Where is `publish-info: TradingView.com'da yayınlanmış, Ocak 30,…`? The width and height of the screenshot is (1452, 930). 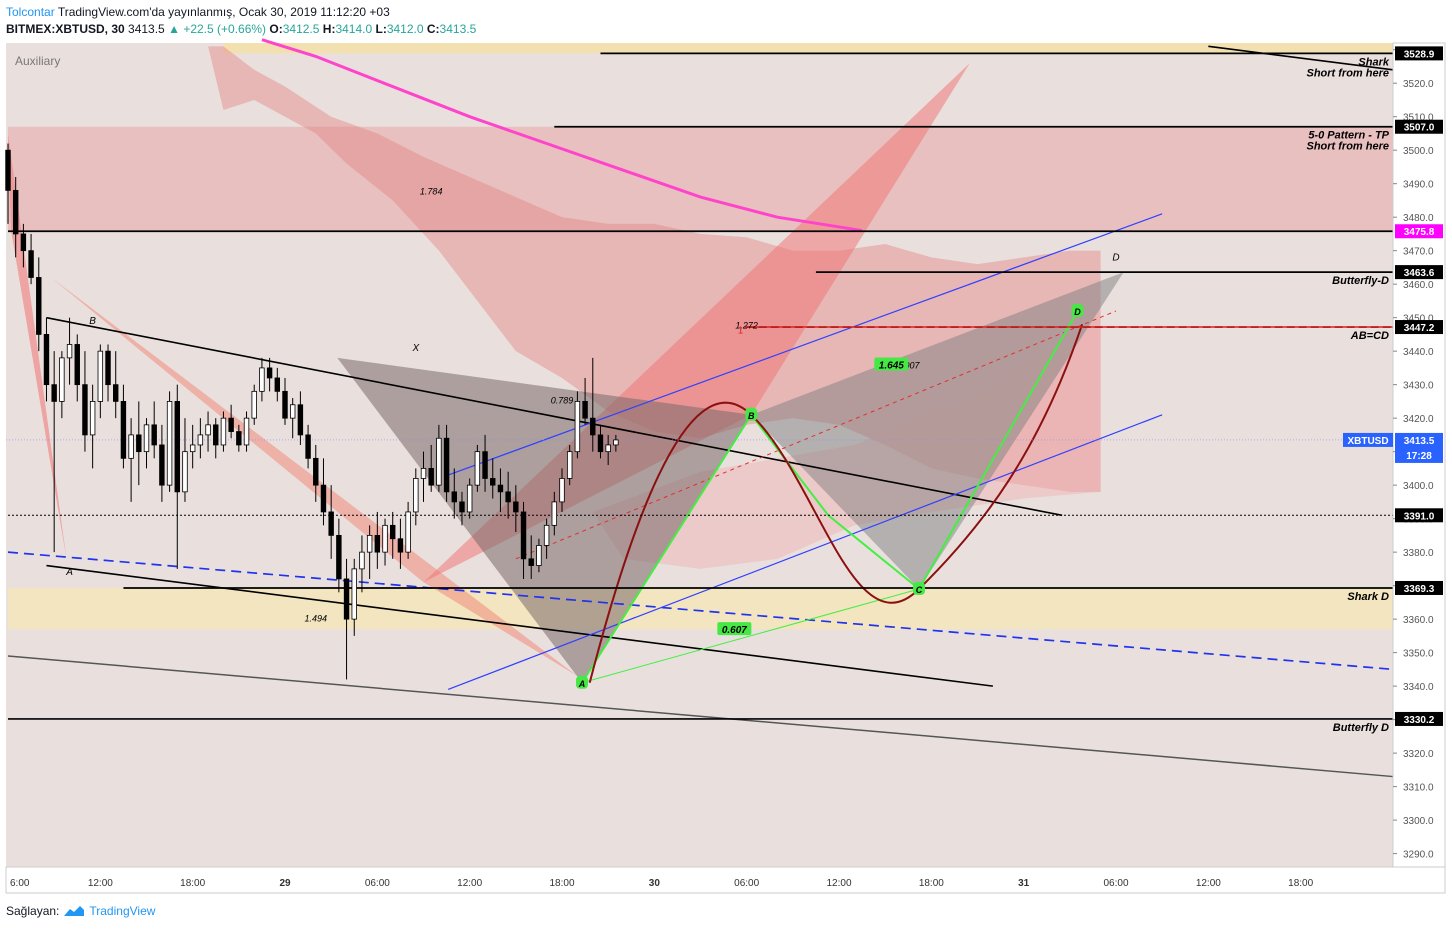
publish-info: TradingView.com'da yayınlanmış, Ocak 30,… is located at coordinates (223, 12).